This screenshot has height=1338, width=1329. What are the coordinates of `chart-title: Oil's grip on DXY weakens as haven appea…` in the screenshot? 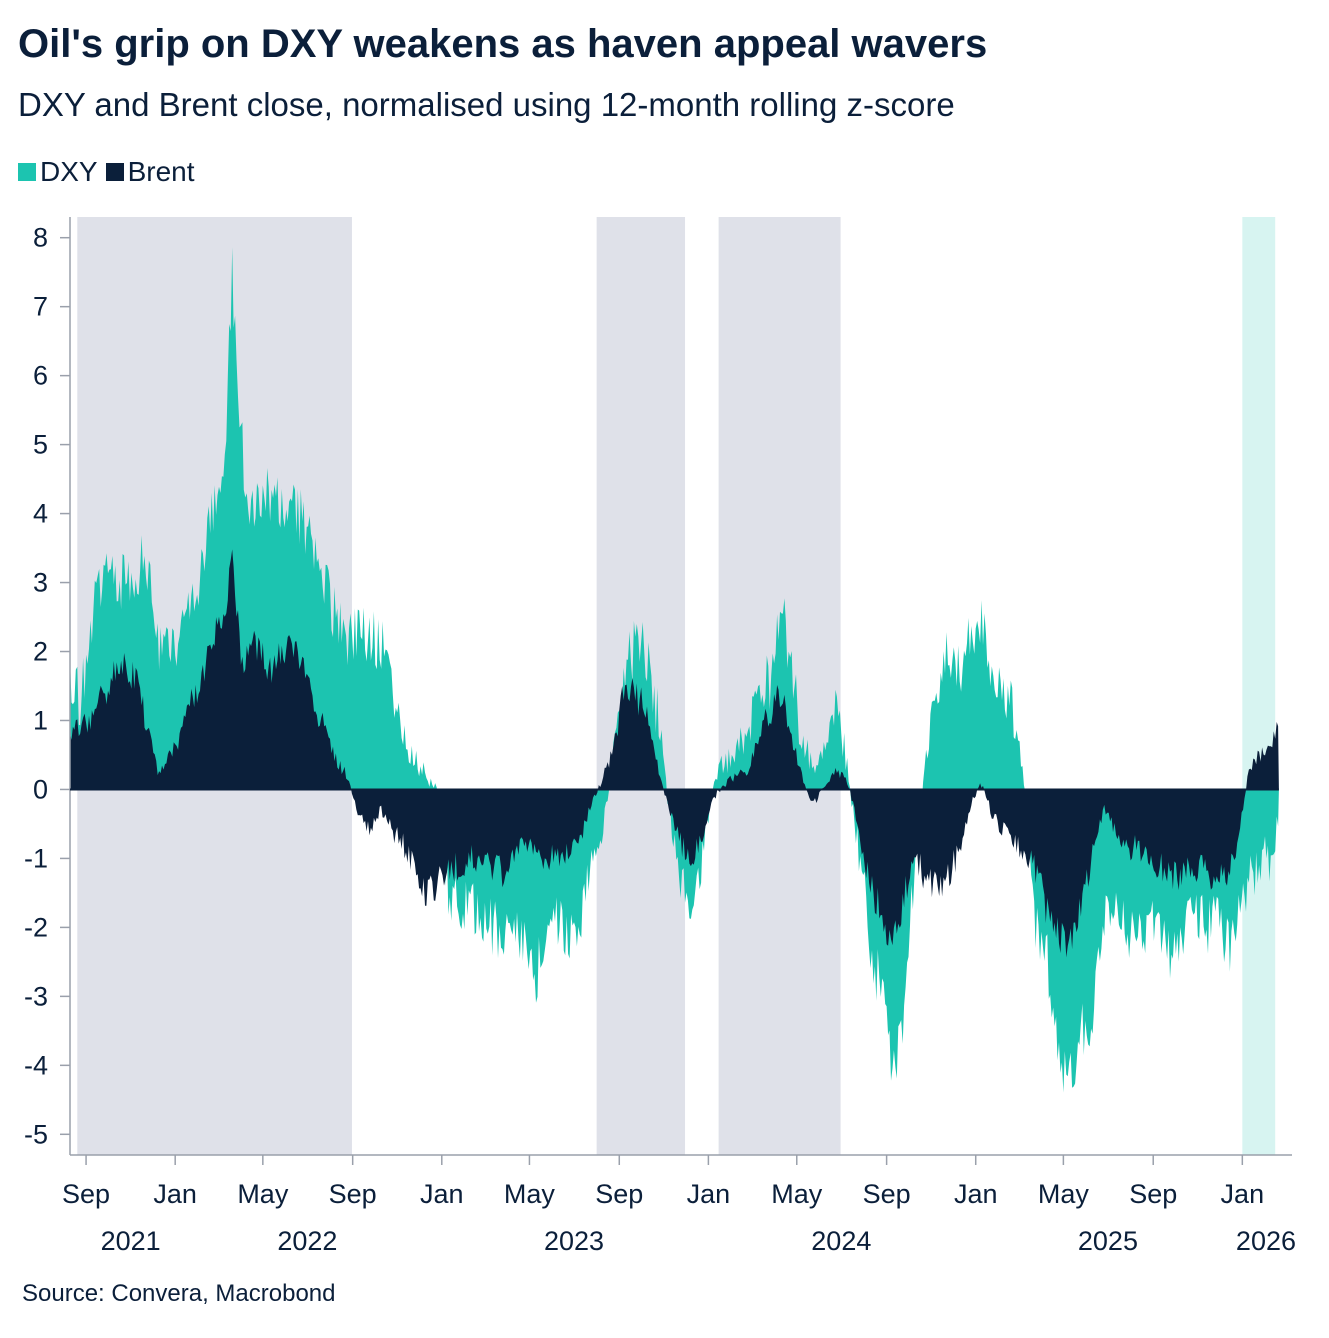 It's located at (503, 44).